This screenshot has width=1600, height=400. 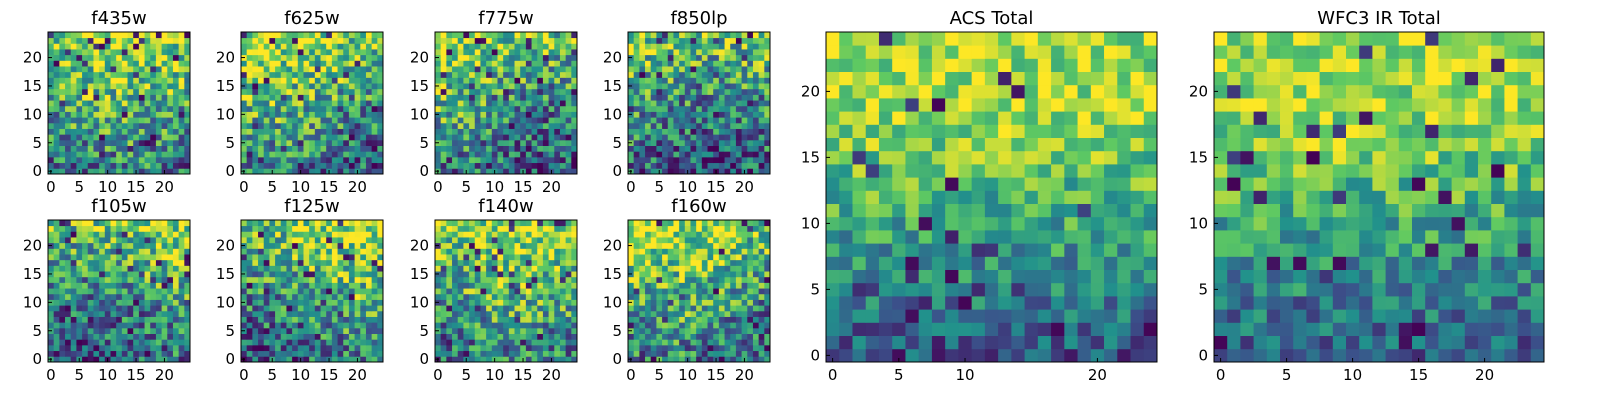 What do you see at coordinates (272, 187) in the screenshot?
I see `x-tick-label: 5` at bounding box center [272, 187].